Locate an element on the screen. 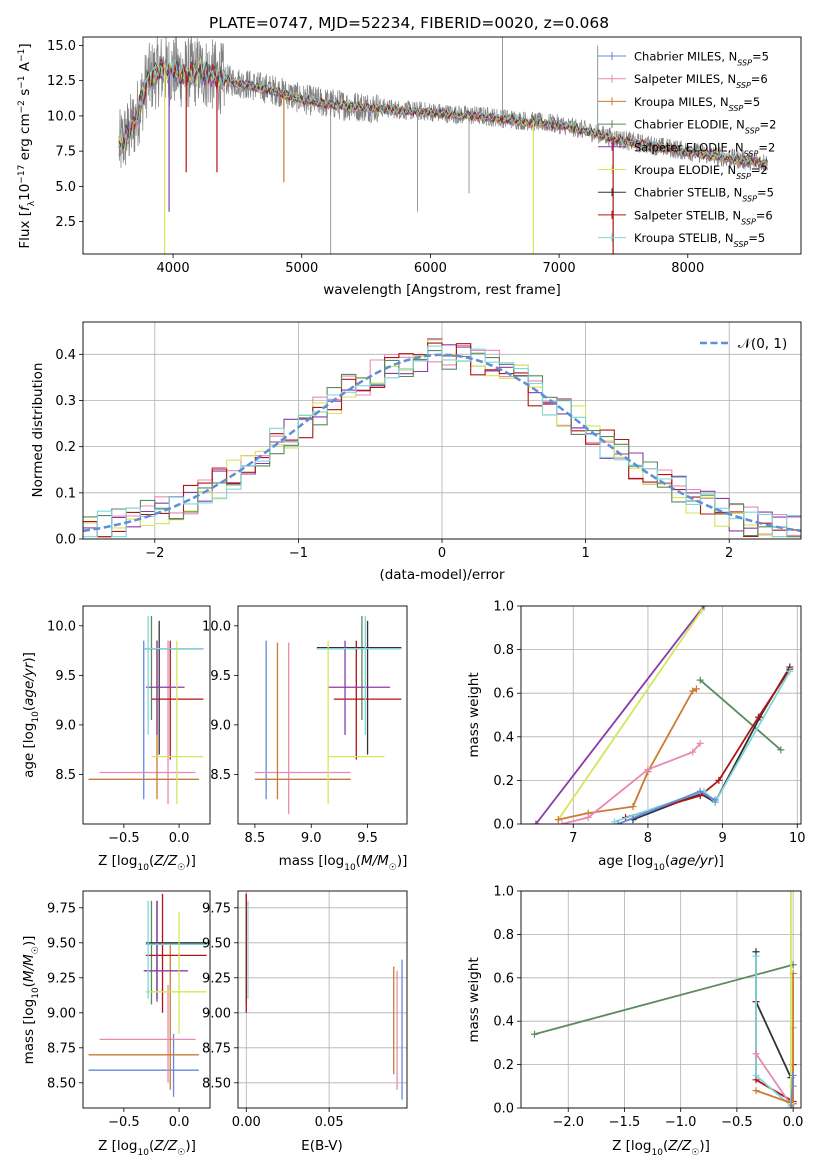  ebv-mass-xtick-label: 0.00 is located at coordinates (246, 1122).